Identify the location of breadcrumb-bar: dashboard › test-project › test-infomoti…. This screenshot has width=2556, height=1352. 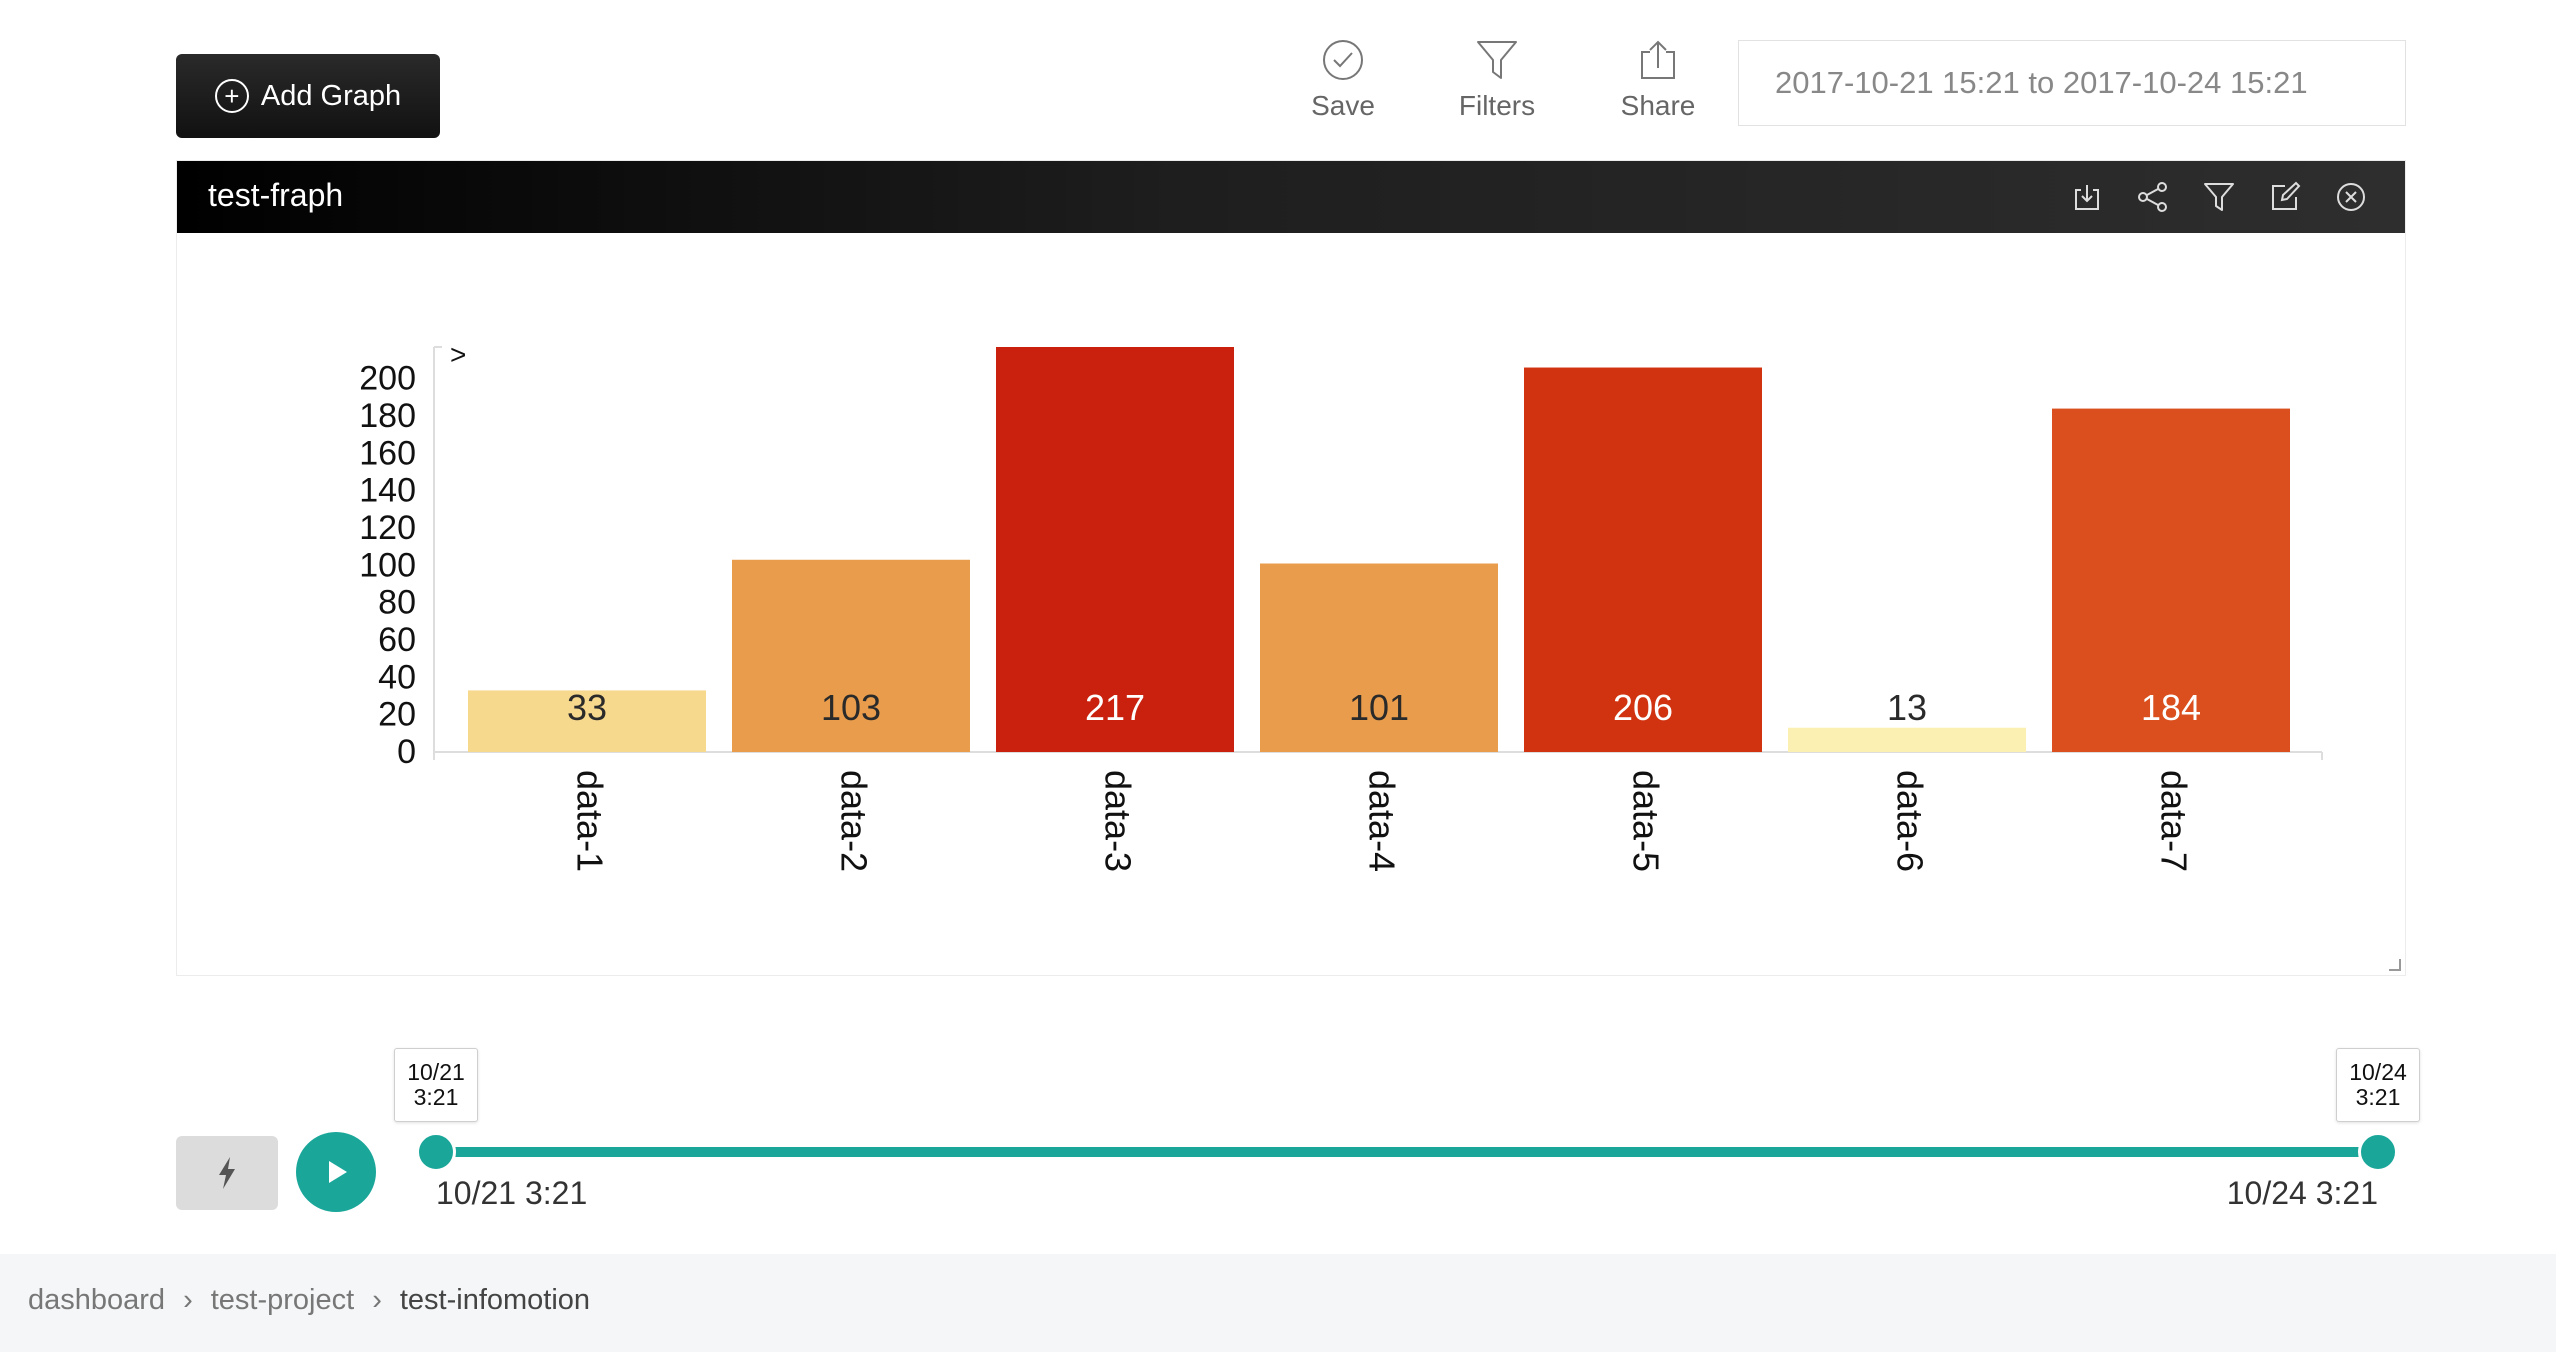
(1278, 1303).